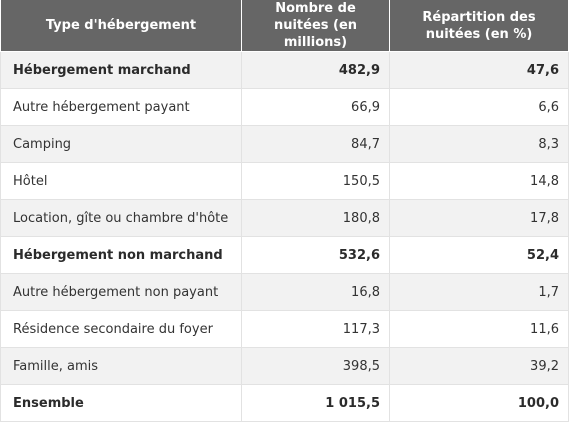 The width and height of the screenshot is (570, 429). I want to click on table-row: Autre hébergement payant 66,9 6,6, so click(284, 107).